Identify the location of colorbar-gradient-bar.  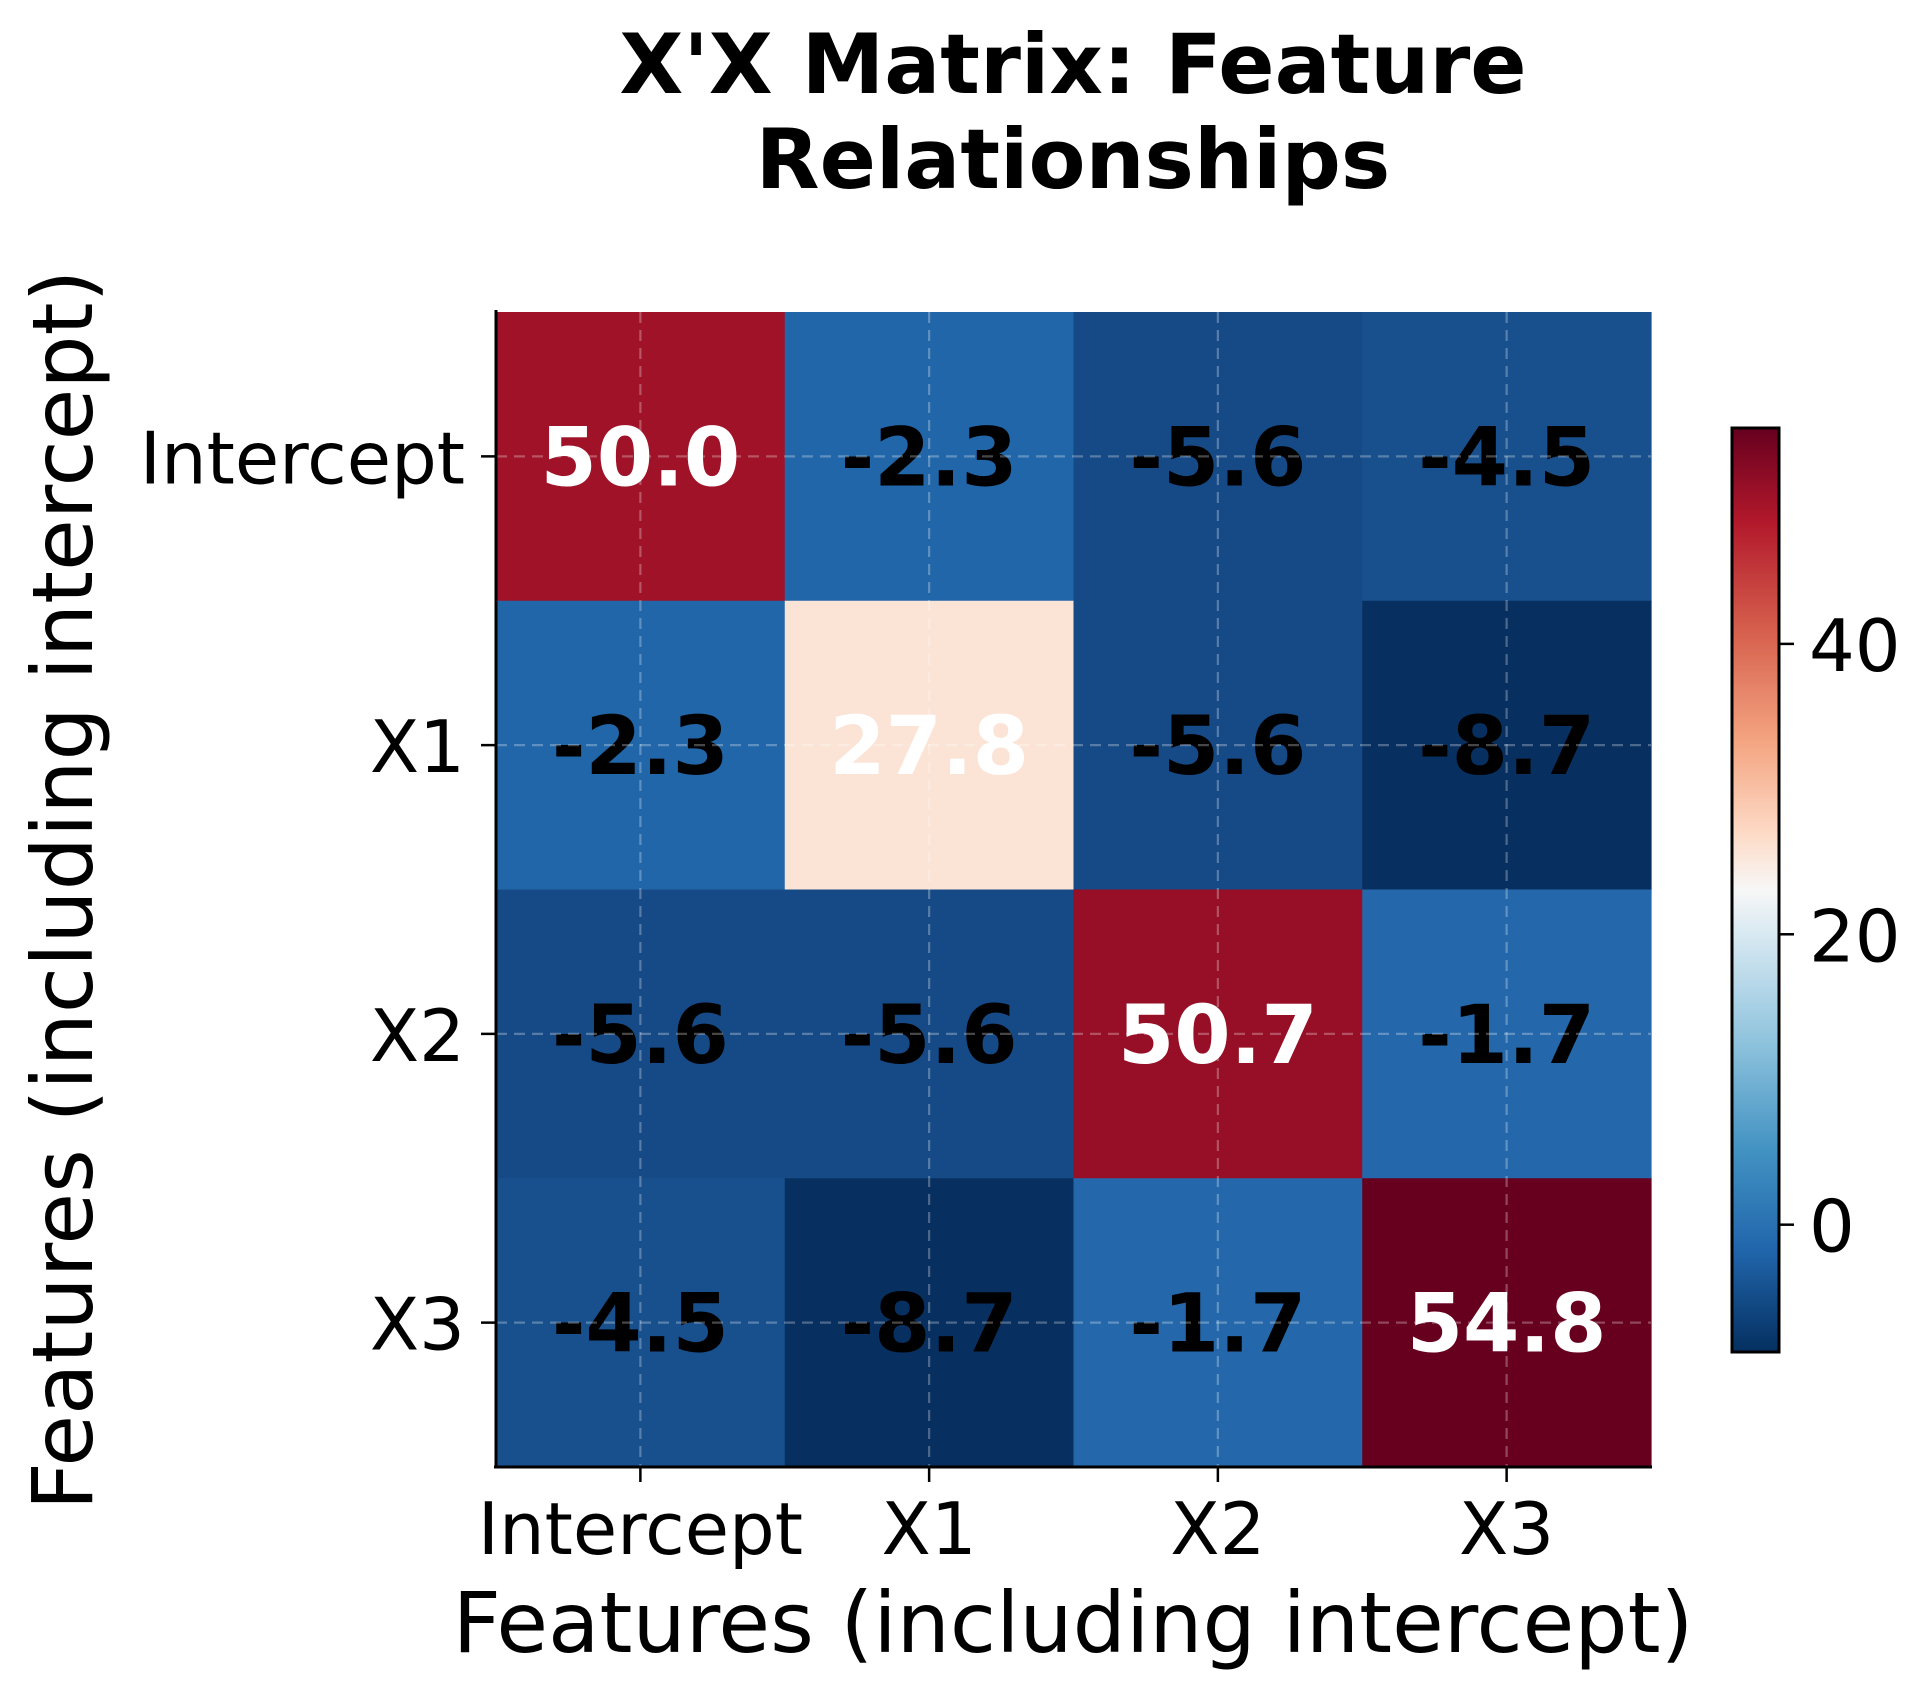
(1755, 890).